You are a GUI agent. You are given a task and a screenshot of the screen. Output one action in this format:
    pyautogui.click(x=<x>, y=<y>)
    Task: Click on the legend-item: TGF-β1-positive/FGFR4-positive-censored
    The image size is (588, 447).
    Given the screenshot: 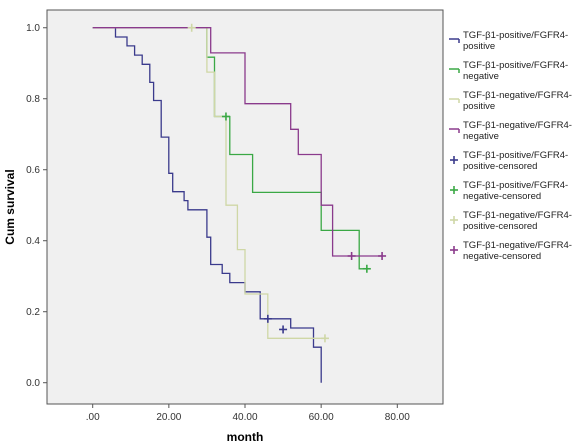 What is the action you would take?
    pyautogui.click(x=509, y=161)
    